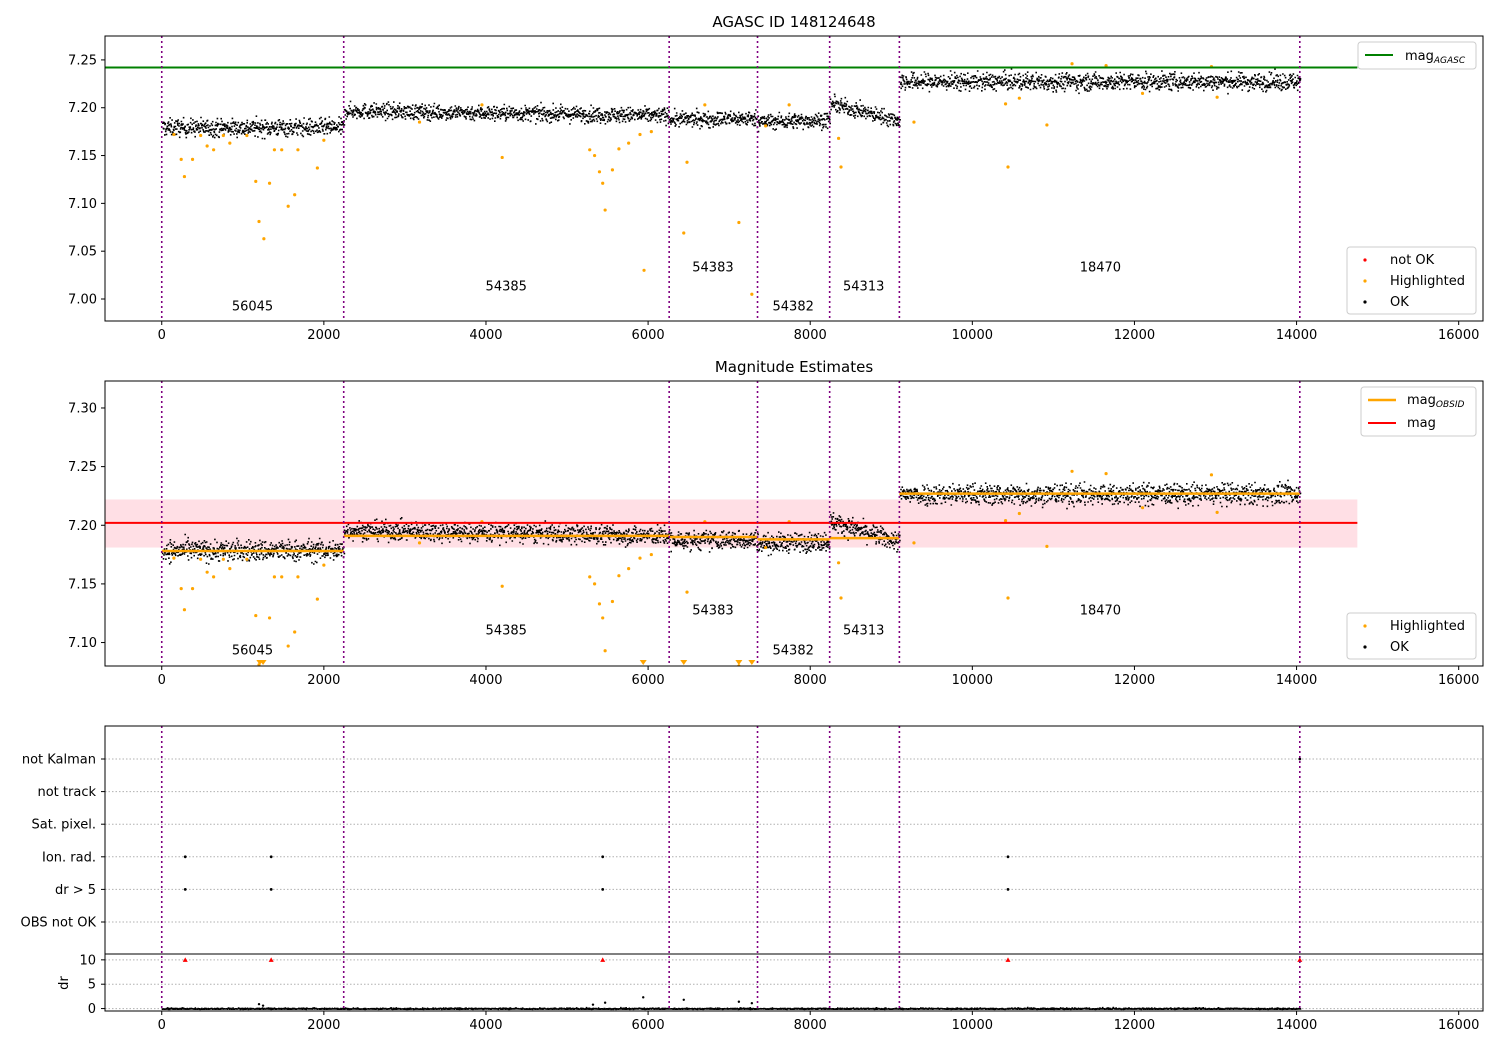  Describe the element at coordinates (1411, 280) in the screenshot. I see `panel1-legend-bottom: not OK Highlighted OK` at that location.